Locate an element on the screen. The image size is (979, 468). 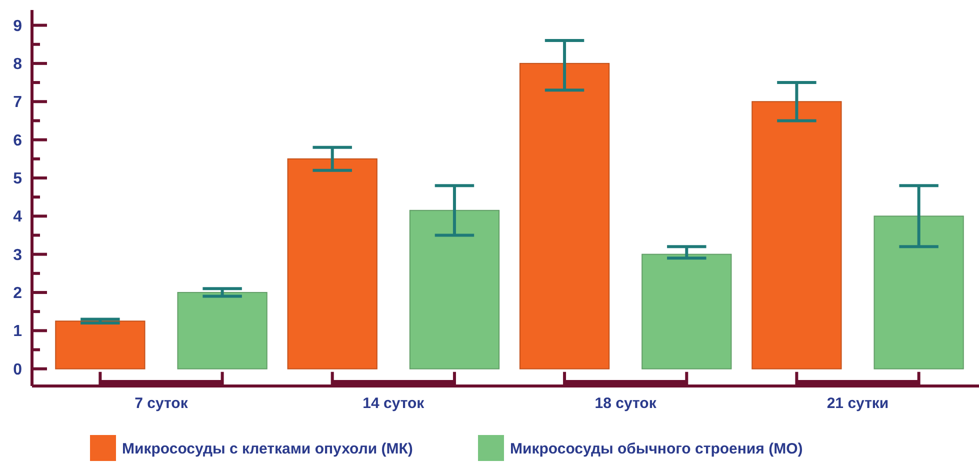
y-tick-label: 3 is located at coordinates (17, 255).